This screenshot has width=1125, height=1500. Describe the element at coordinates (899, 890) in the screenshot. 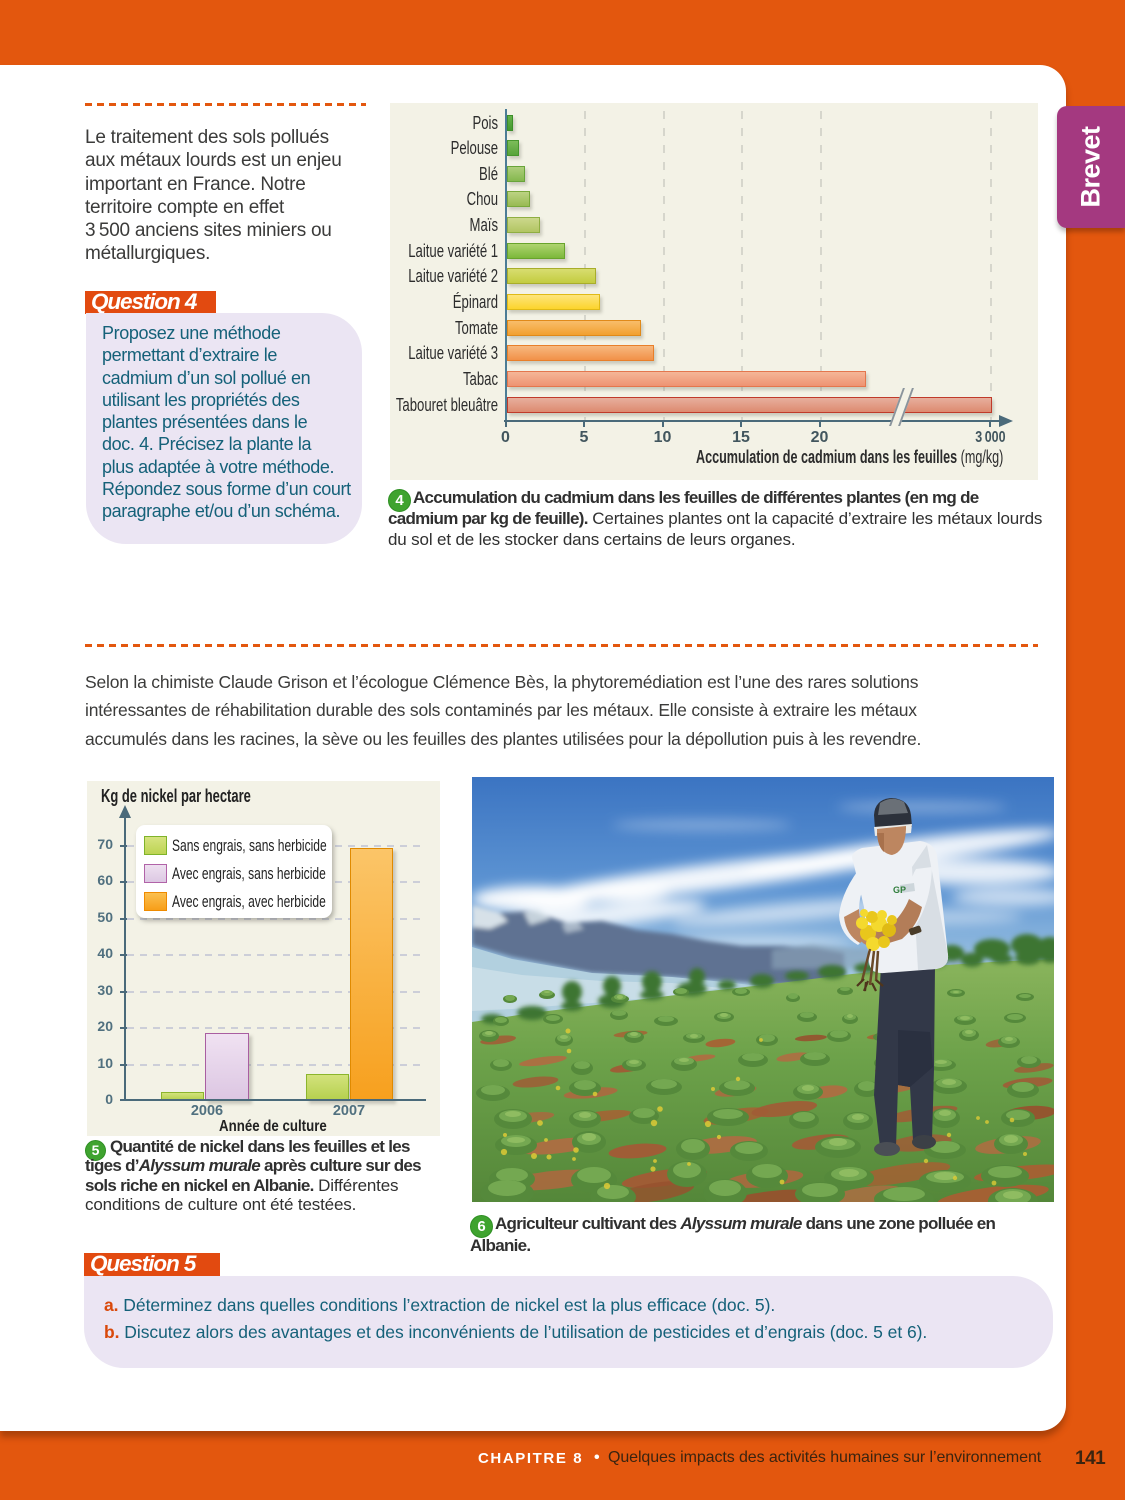

I see `svg-text: GP` at that location.